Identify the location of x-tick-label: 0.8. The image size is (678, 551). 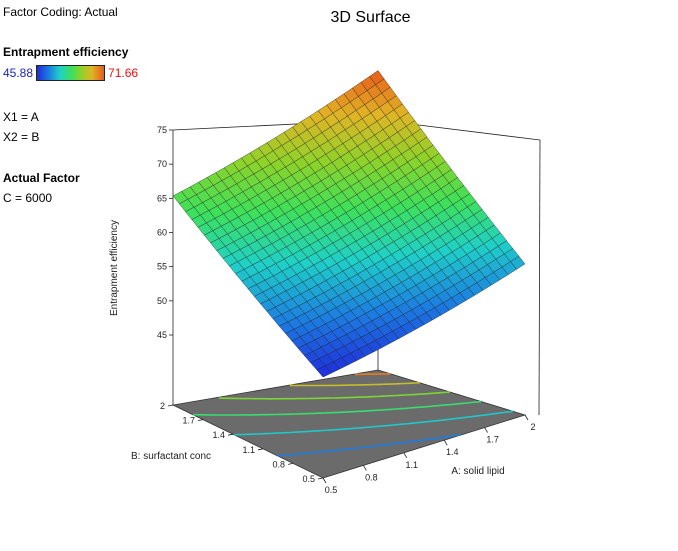
(371, 477).